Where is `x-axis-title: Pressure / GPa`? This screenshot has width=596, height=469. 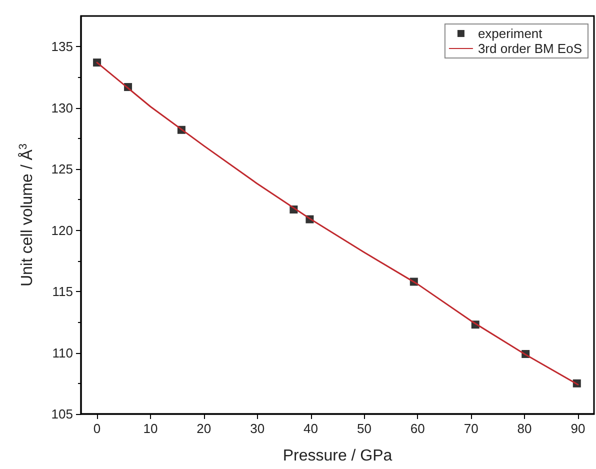 x-axis-title: Pressure / GPa is located at coordinates (337, 456).